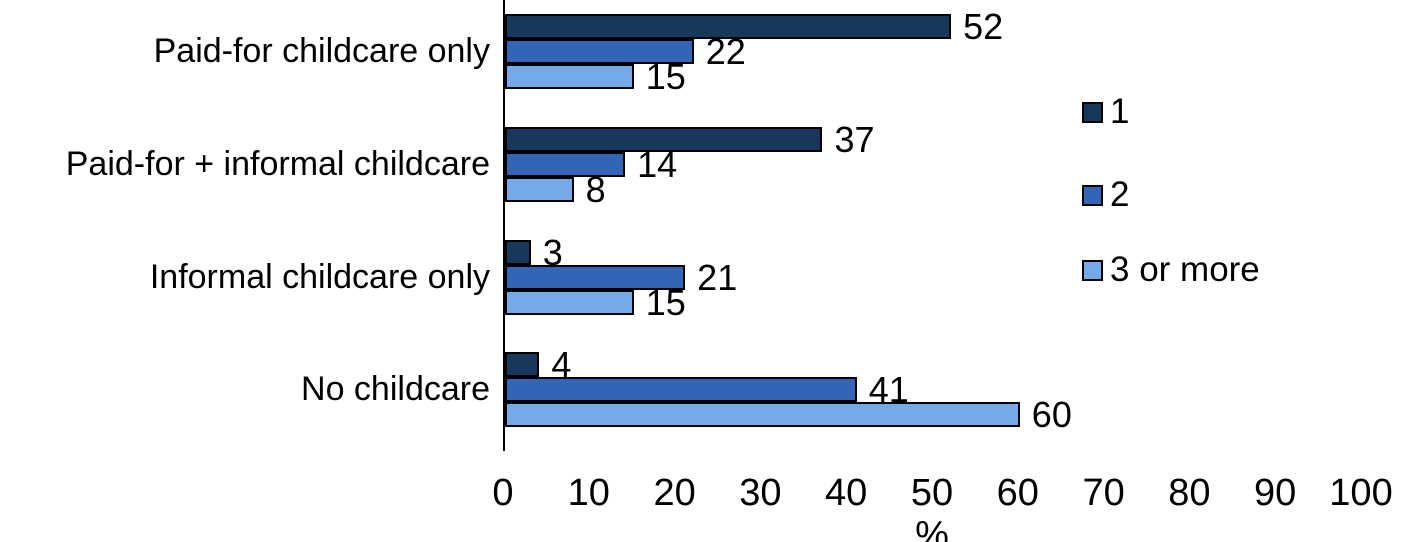 This screenshot has width=1414, height=542. Describe the element at coordinates (846, 493) in the screenshot. I see `x-tick-label: 40` at that location.